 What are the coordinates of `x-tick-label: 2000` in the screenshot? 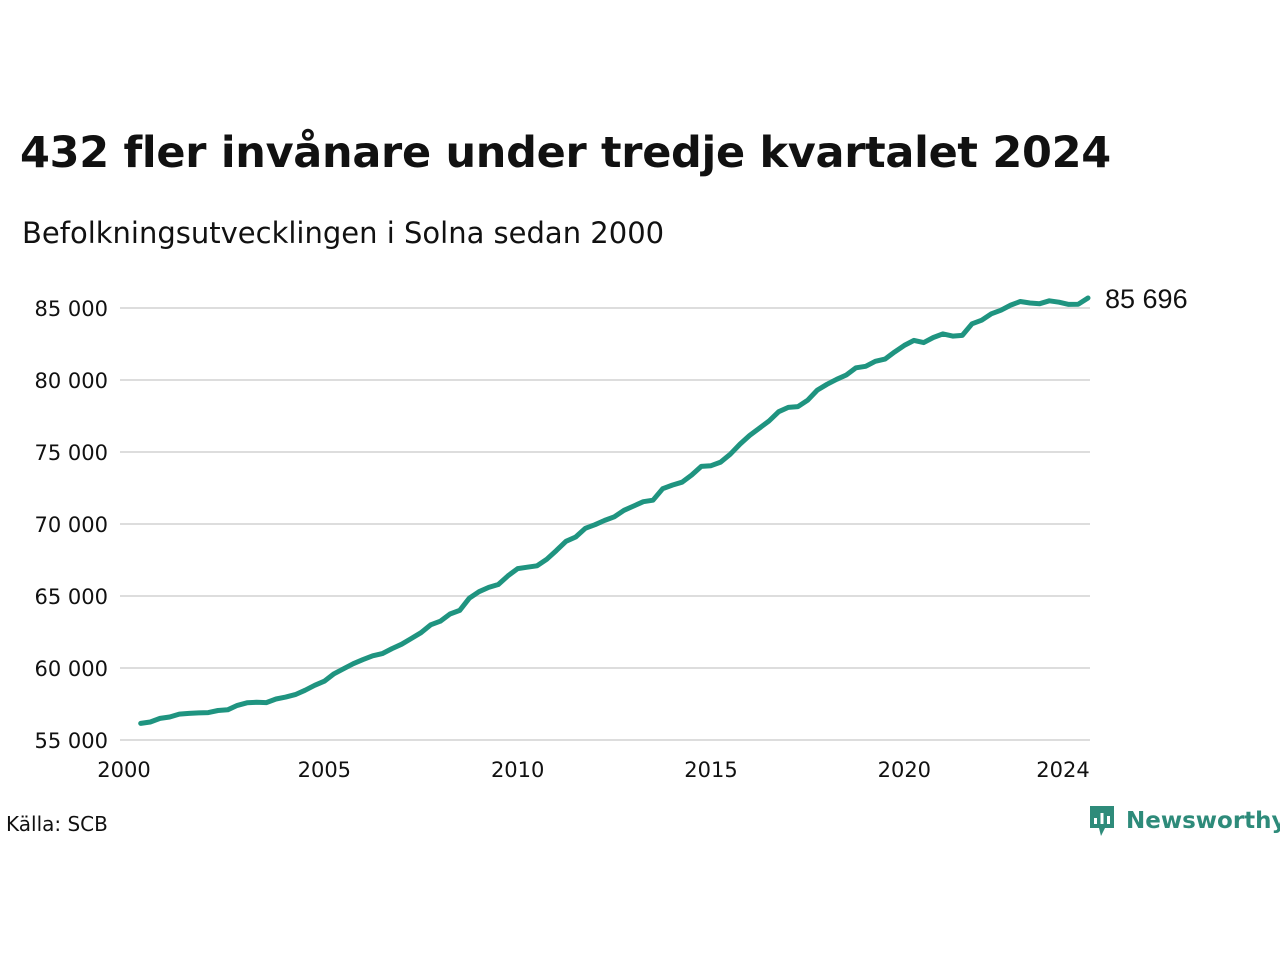 It's located at (123, 770).